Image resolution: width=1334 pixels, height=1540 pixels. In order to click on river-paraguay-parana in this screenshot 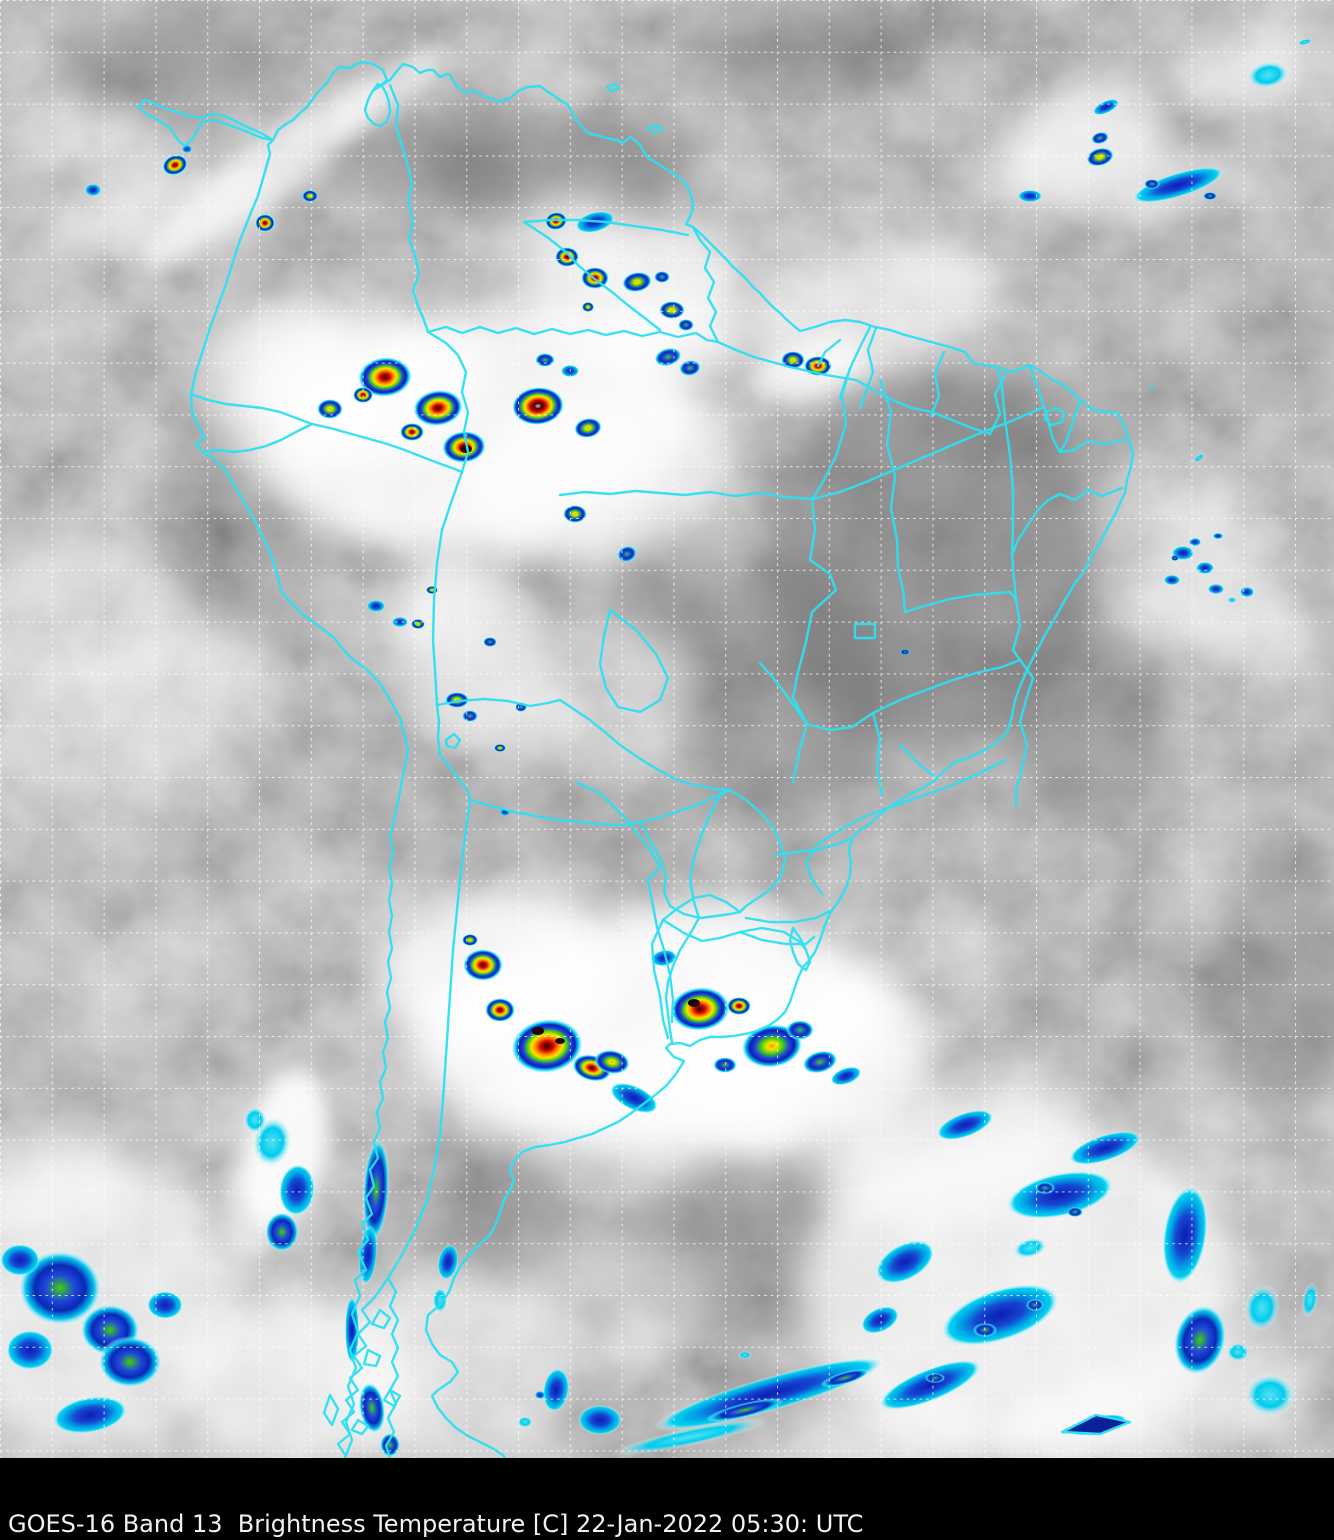, I will do `click(694, 917)`.